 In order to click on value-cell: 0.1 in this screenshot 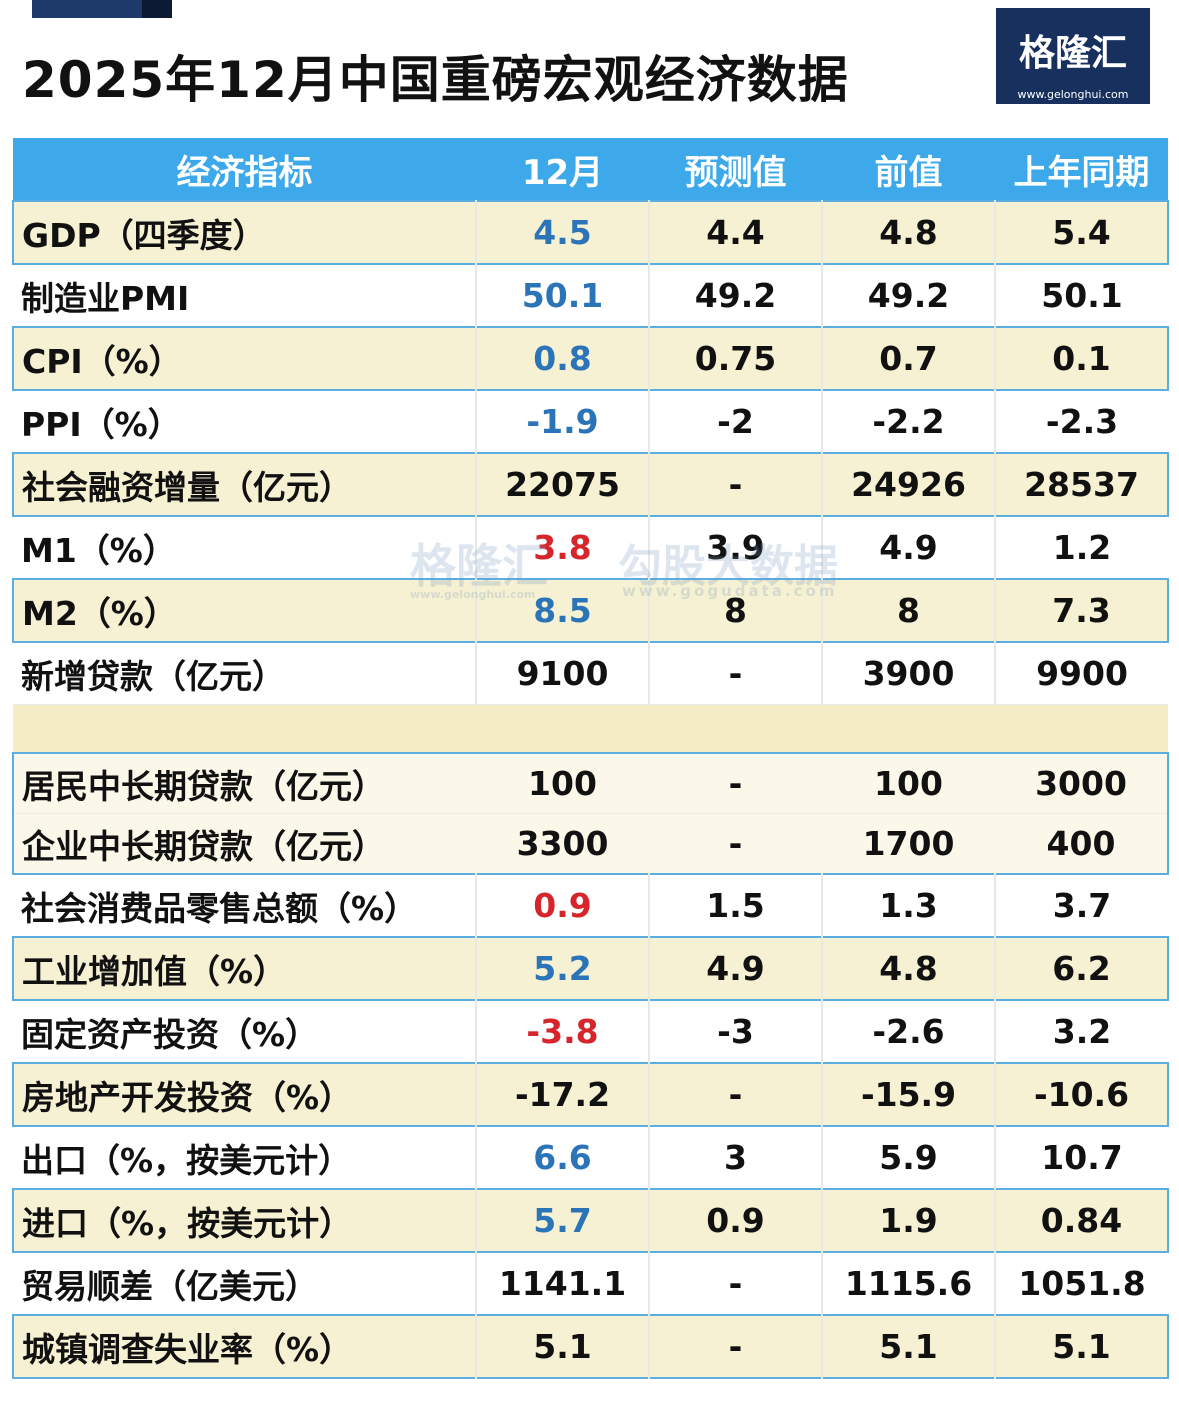, I will do `click(1081, 358)`.